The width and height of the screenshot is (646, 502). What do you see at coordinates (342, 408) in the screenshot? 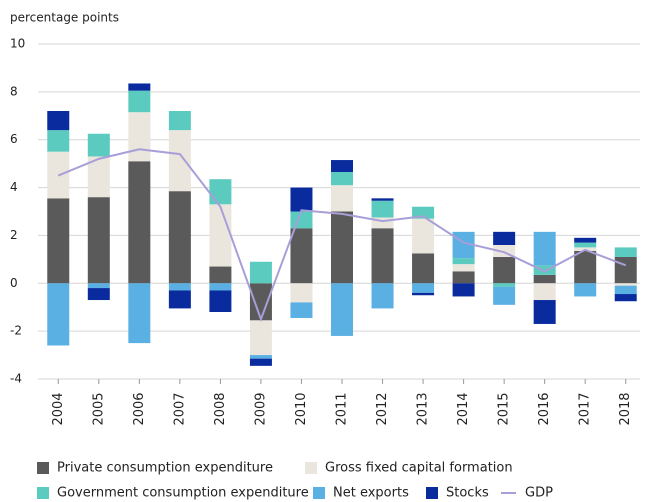
I see `x-tick-label: 2011` at bounding box center [342, 408].